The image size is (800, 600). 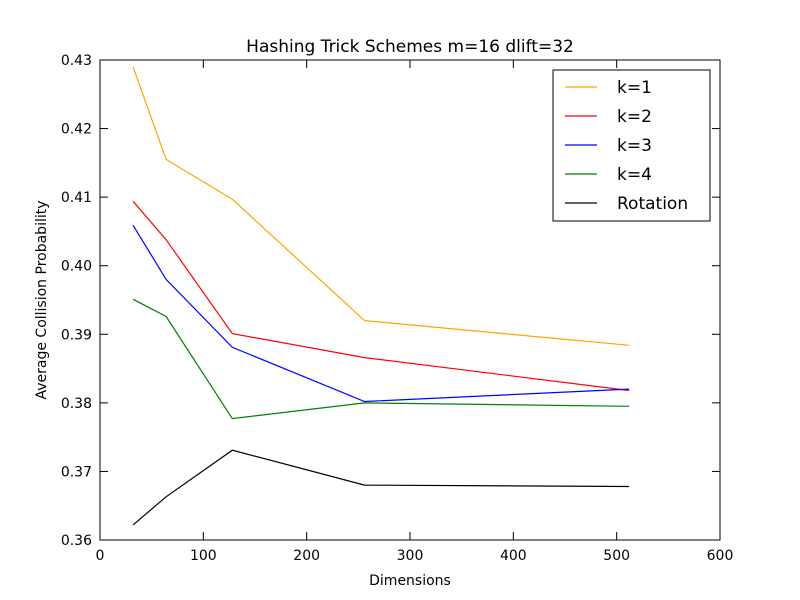 I want to click on legend: k=1 k=2 k=3 k=4 Rotation, so click(x=631, y=145).